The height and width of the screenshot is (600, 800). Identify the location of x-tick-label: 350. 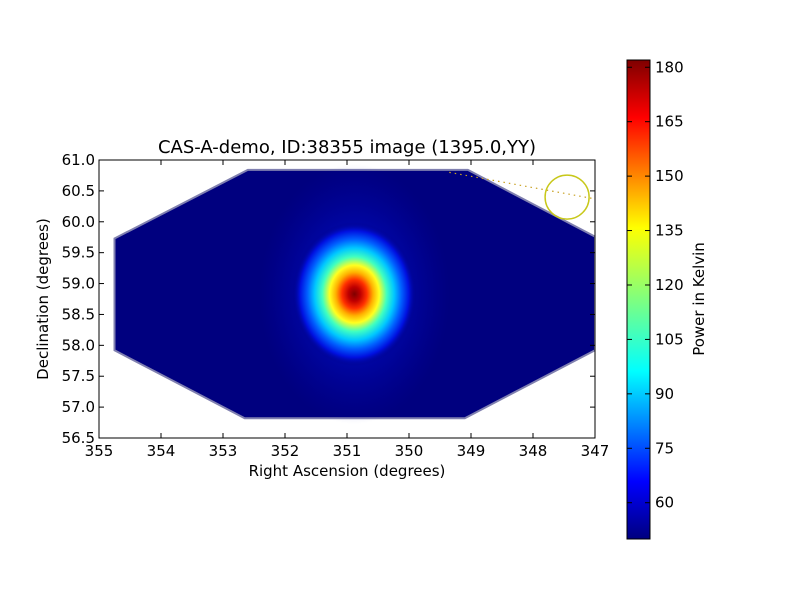
(409, 451).